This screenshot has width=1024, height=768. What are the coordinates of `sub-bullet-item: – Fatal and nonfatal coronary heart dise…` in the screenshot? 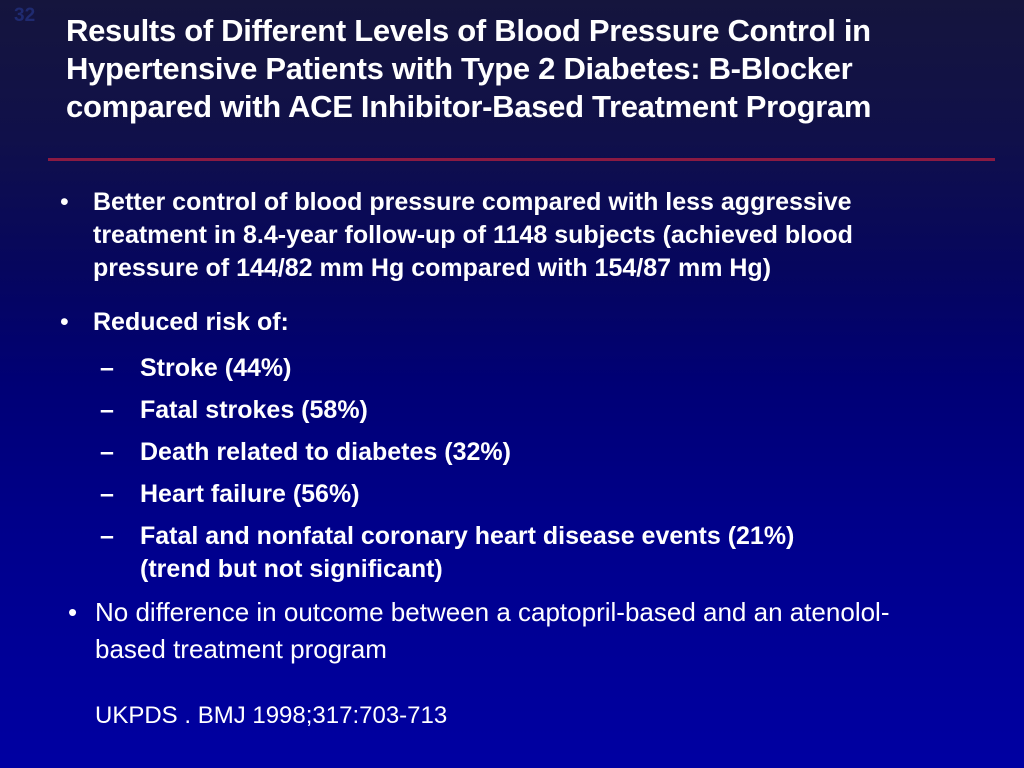 It's located at (530, 553).